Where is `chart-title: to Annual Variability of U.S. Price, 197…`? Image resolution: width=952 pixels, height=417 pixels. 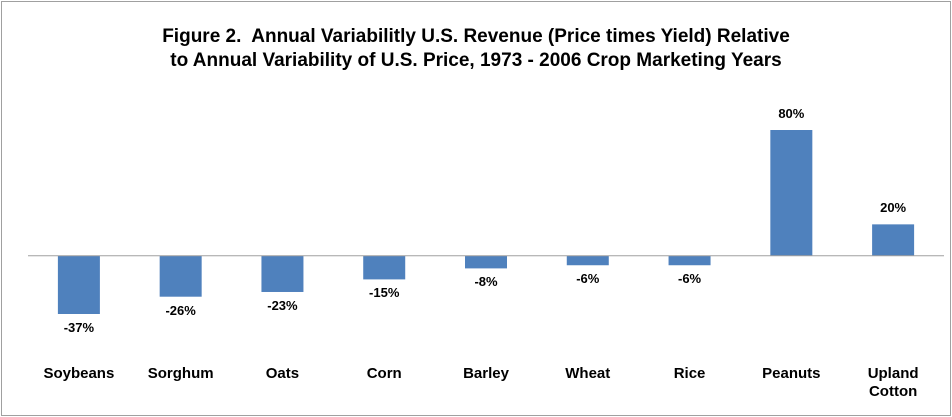 chart-title: to Annual Variability of U.S. Price, 197… is located at coordinates (476, 60).